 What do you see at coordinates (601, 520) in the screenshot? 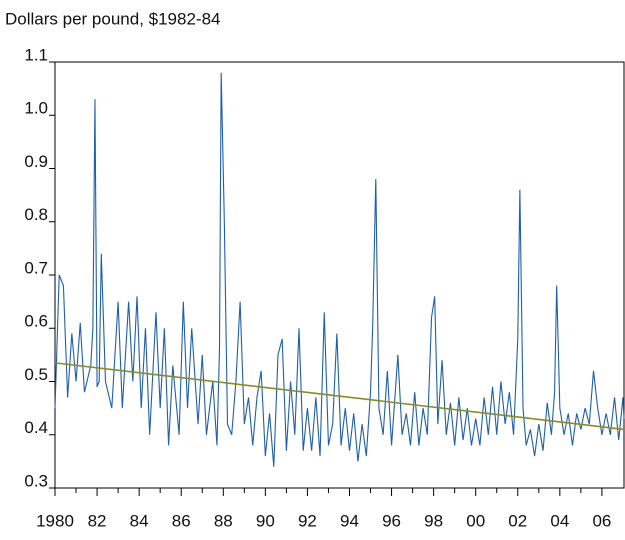
I see `x-tick-label: 06` at bounding box center [601, 520].